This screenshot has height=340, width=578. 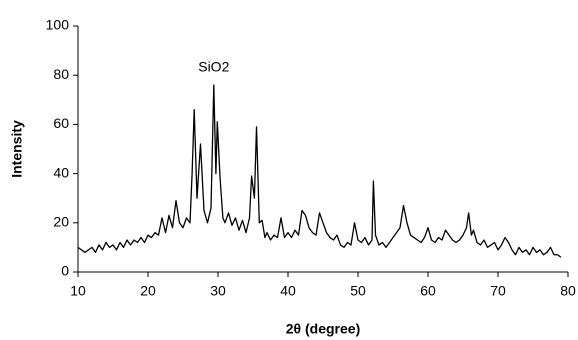 I want to click on y-tick-label: 40, so click(x=61, y=172).